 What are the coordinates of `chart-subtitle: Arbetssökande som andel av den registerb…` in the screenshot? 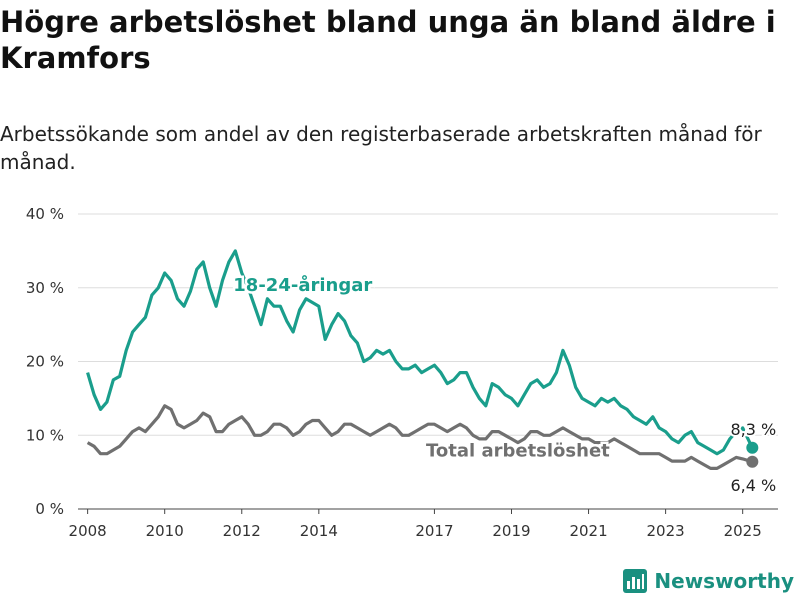 It's located at (381, 148).